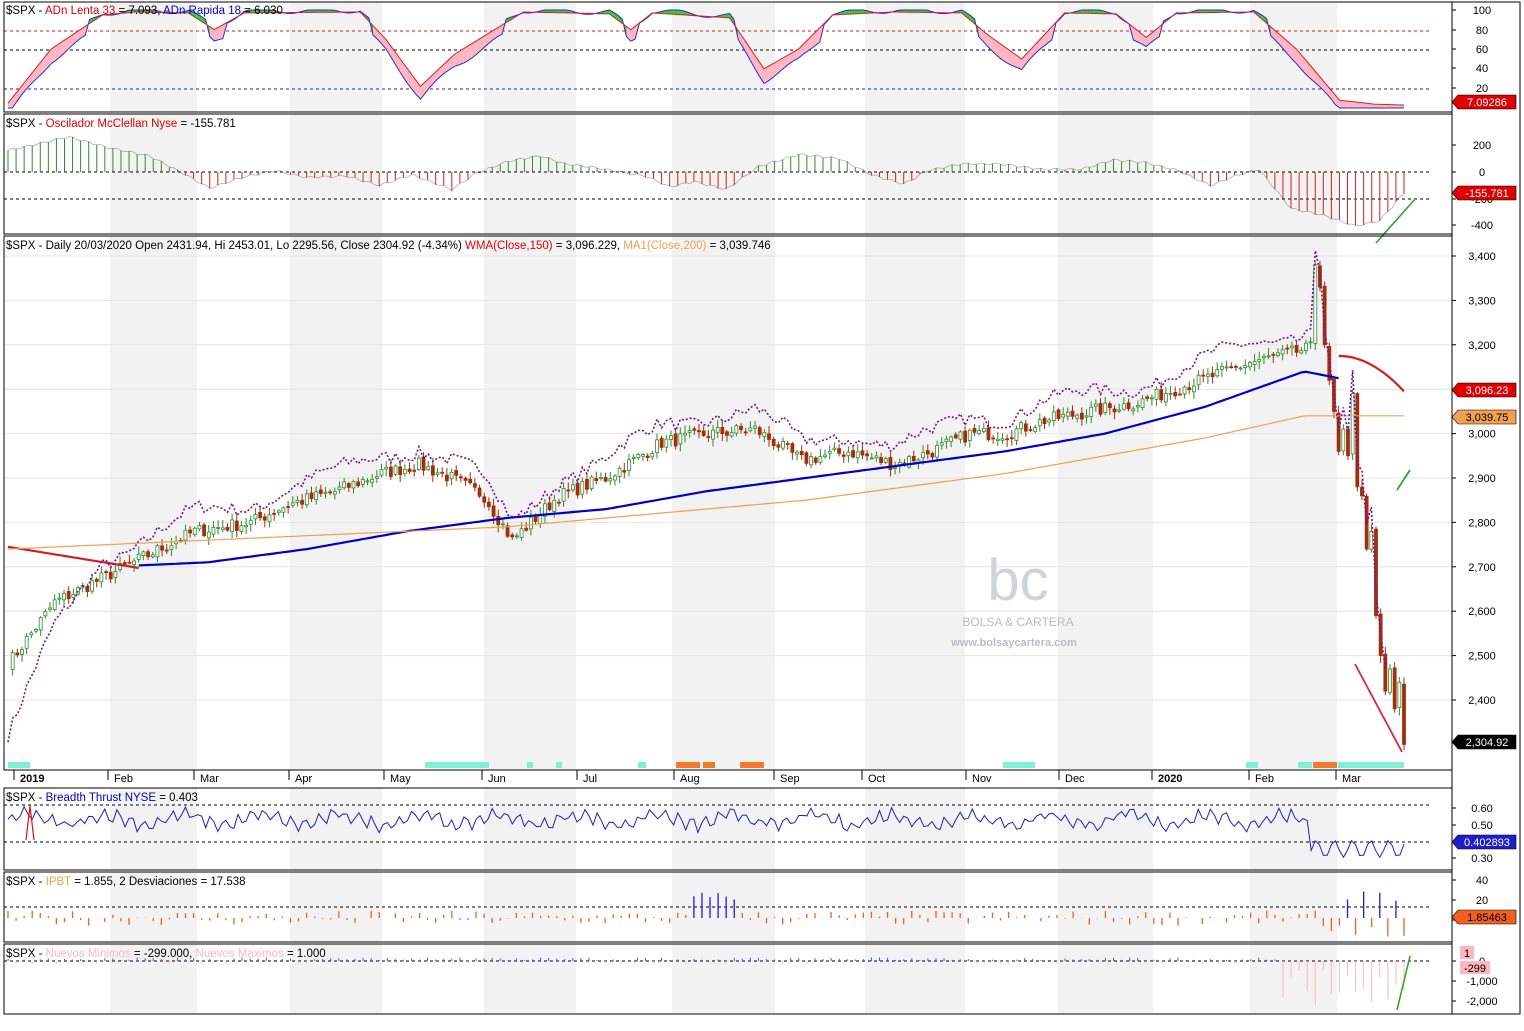  I want to click on title-part: = -155.781, so click(206, 124).